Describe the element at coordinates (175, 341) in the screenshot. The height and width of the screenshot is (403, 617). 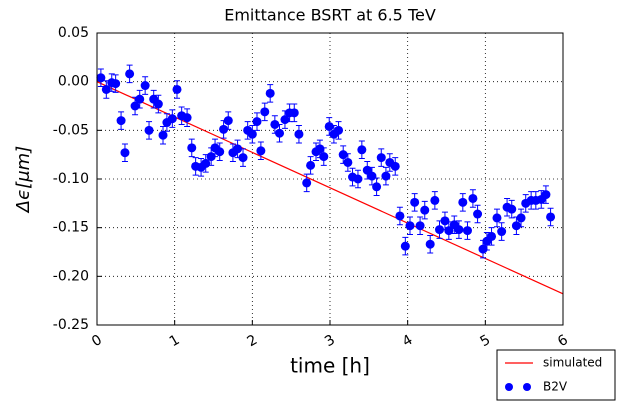
I see `x-tick-label: 1` at that location.